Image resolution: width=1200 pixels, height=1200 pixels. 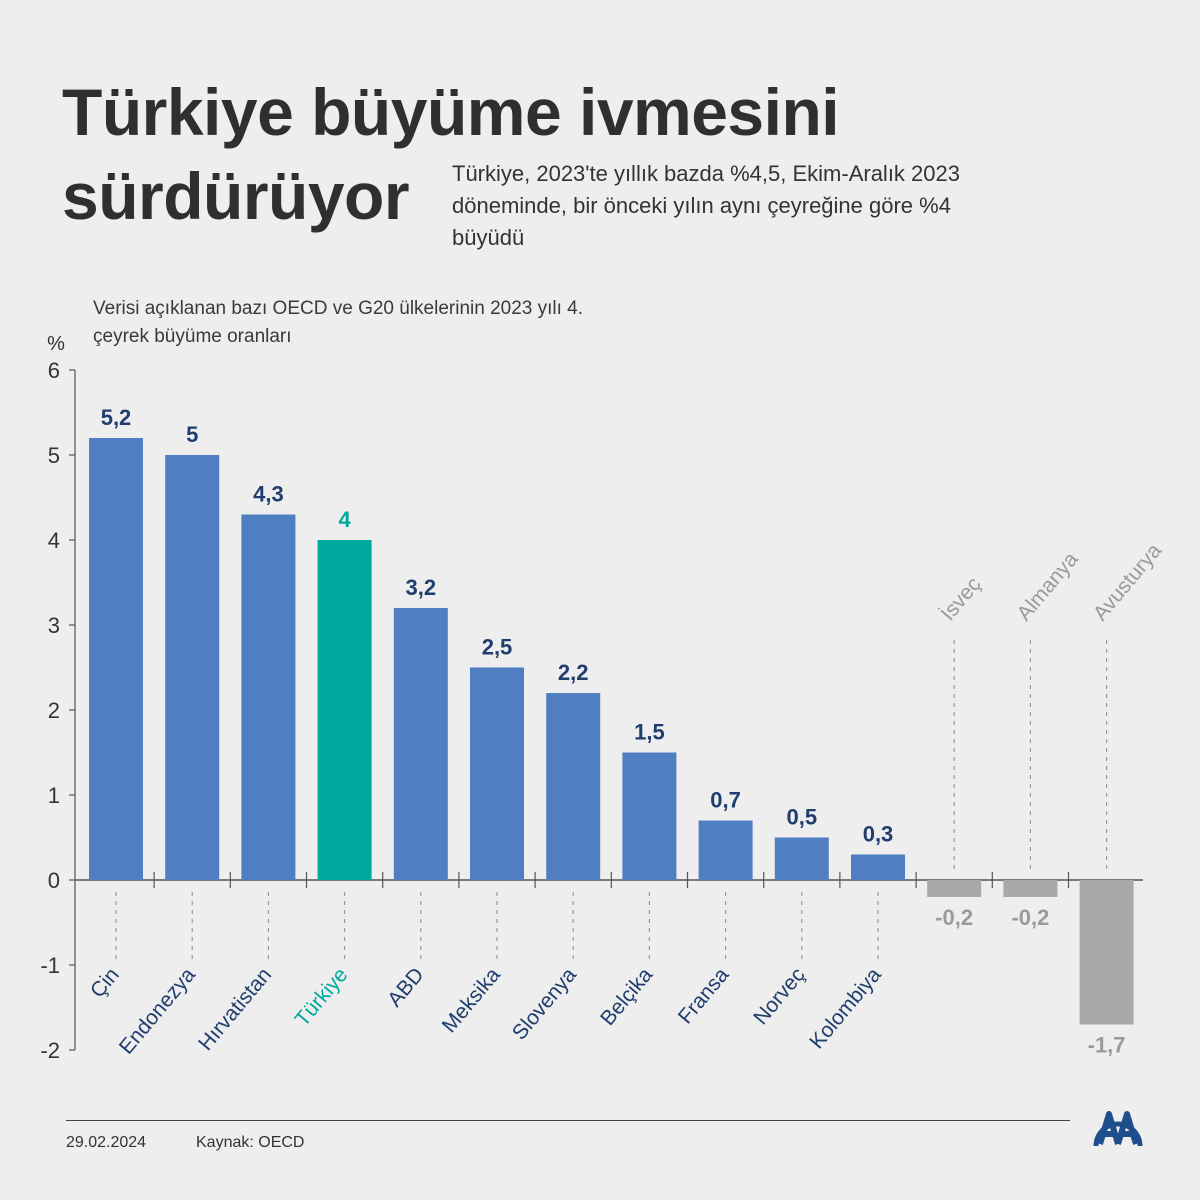 What do you see at coordinates (54, 795) in the screenshot?
I see `y-tick-label: 1` at bounding box center [54, 795].